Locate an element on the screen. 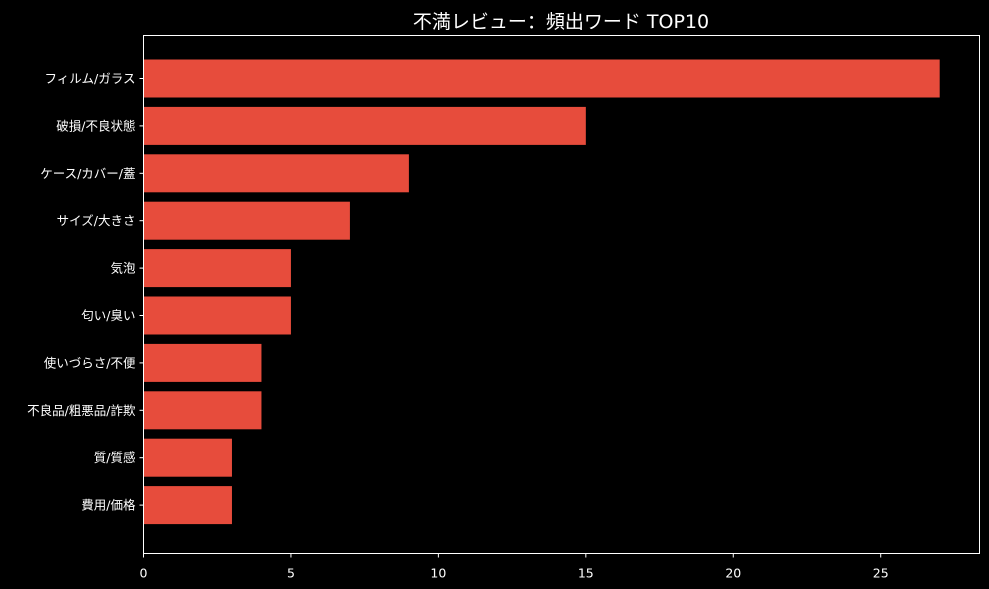  y-tick-label: 匂い/臭い is located at coordinates (108, 315).